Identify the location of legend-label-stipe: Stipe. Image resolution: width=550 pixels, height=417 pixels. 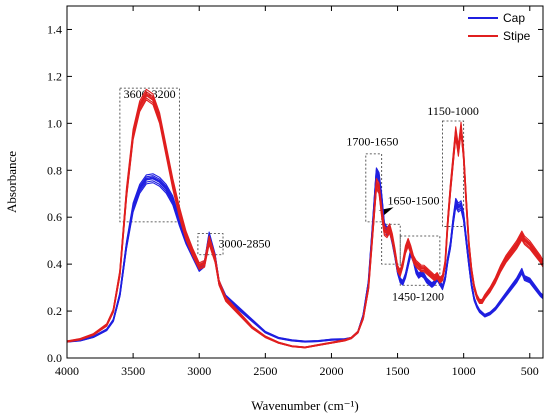
(517, 36).